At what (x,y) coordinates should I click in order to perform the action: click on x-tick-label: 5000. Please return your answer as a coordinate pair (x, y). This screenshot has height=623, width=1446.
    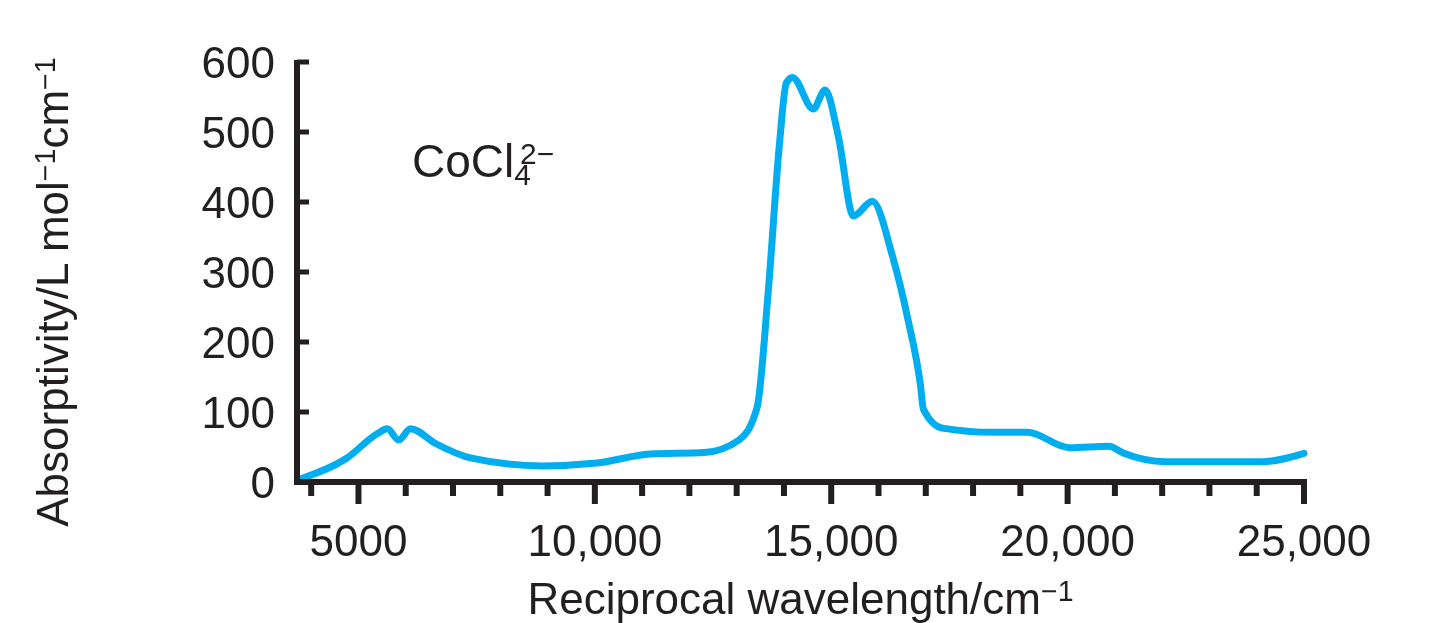
    Looking at the image, I should click on (358, 540).